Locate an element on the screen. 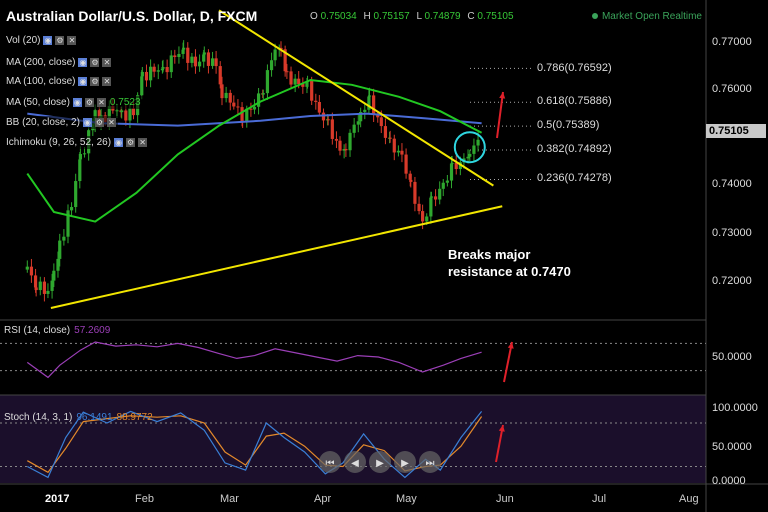 The image size is (768, 512). high-value: 0.75157 is located at coordinates (391, 16).